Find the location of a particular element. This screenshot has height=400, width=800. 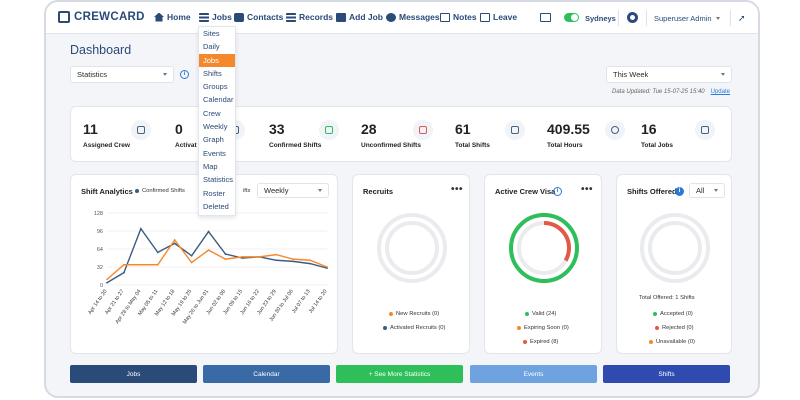

shifts-button: Shifts is located at coordinates (666, 374).